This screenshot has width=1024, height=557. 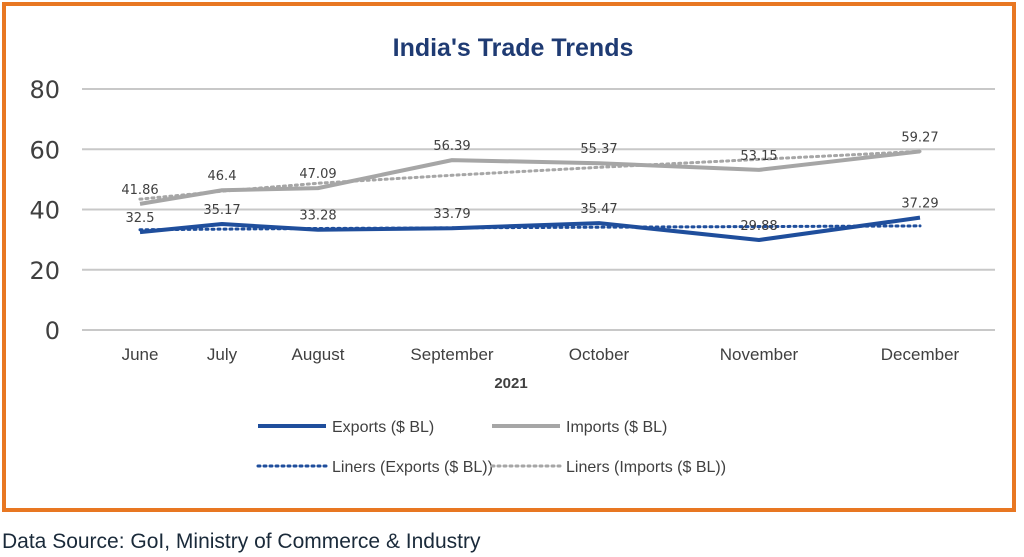 What do you see at coordinates (758, 226) in the screenshot?
I see `data-label-exports: 29.88` at bounding box center [758, 226].